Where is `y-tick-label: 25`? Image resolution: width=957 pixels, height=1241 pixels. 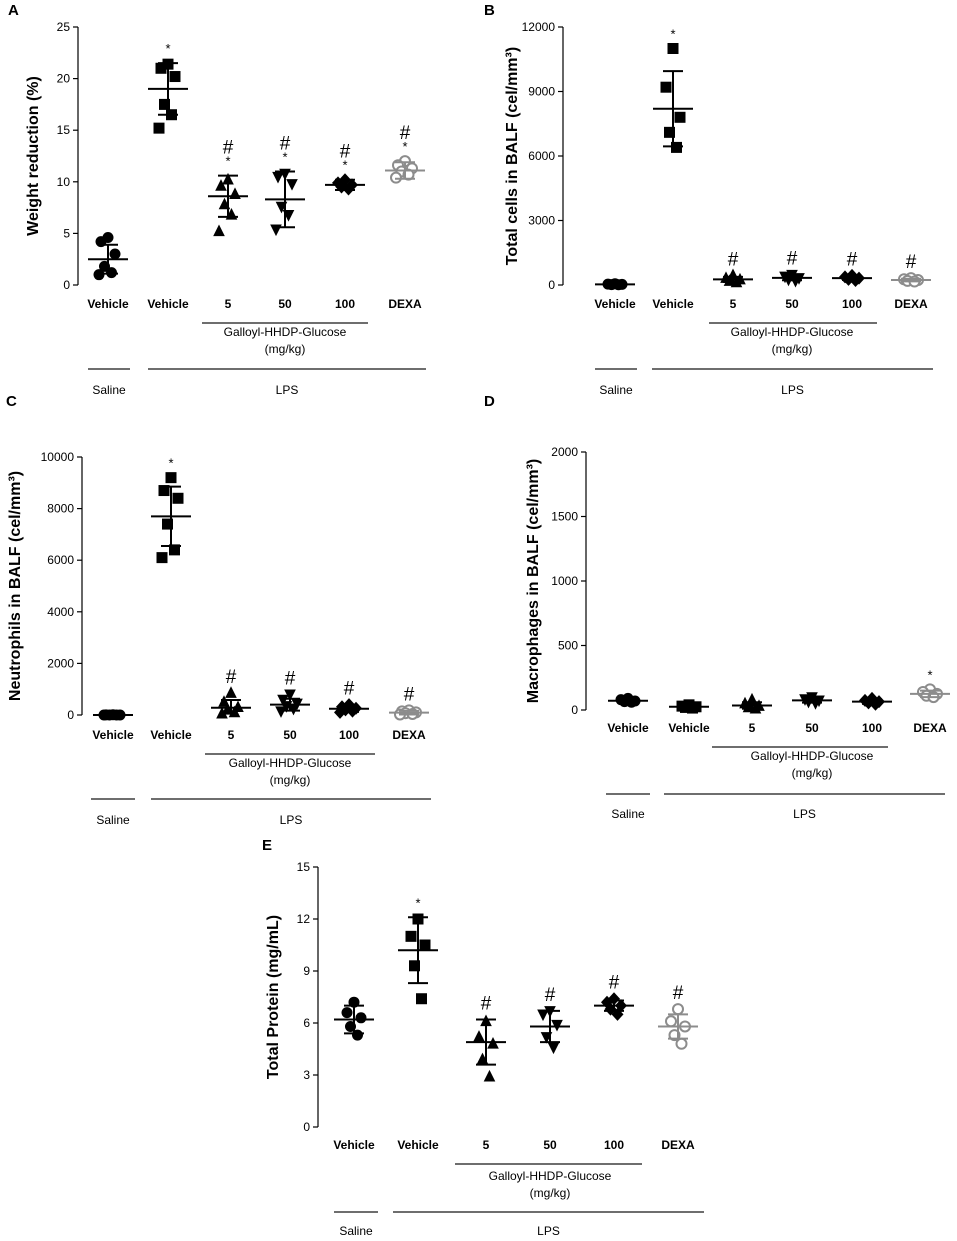
y-tick-label: 25 is located at coordinates (64, 27).